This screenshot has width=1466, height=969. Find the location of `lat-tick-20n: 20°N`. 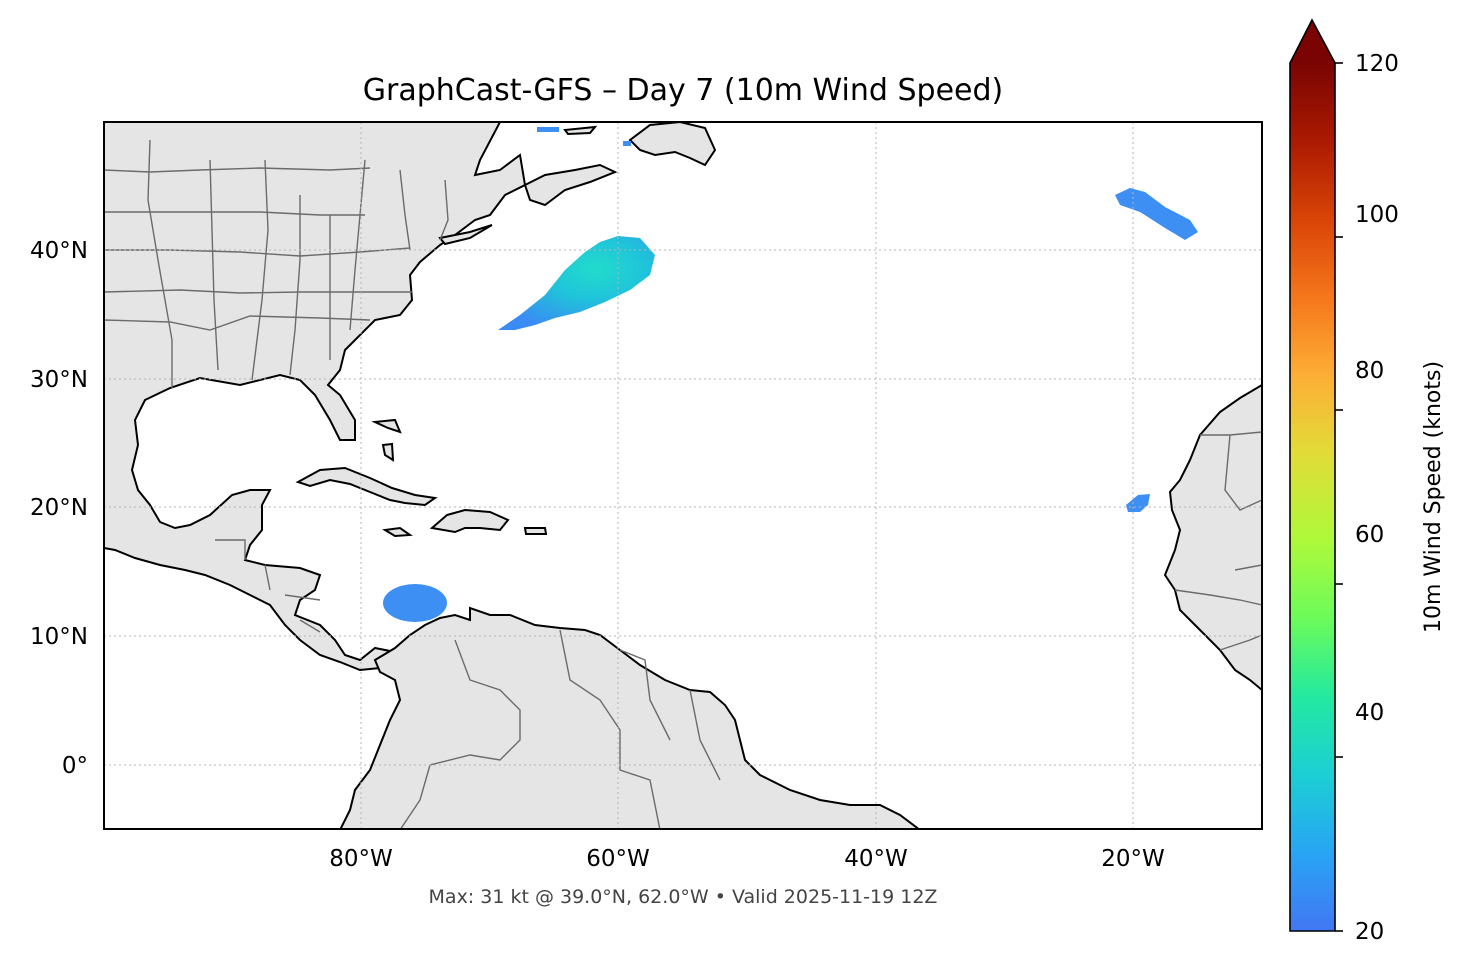

lat-tick-20n: 20°N is located at coordinates (59, 508).